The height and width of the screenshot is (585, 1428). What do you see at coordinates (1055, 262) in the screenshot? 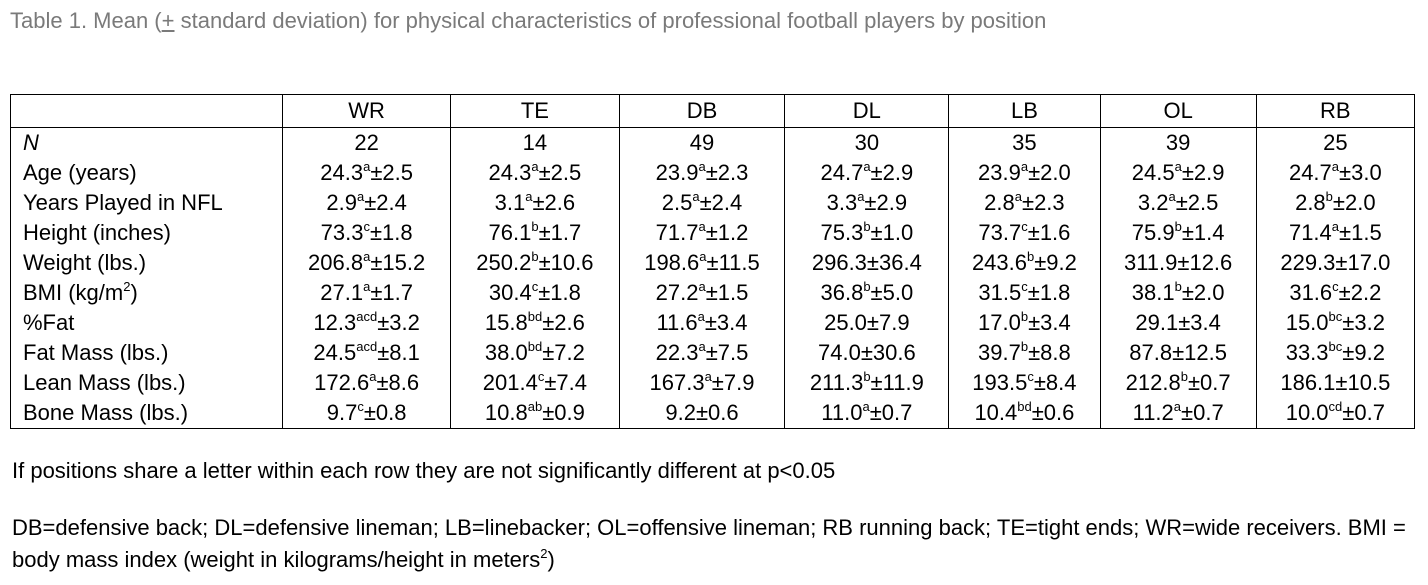
I see `sd-value: ±9.2` at bounding box center [1055, 262].